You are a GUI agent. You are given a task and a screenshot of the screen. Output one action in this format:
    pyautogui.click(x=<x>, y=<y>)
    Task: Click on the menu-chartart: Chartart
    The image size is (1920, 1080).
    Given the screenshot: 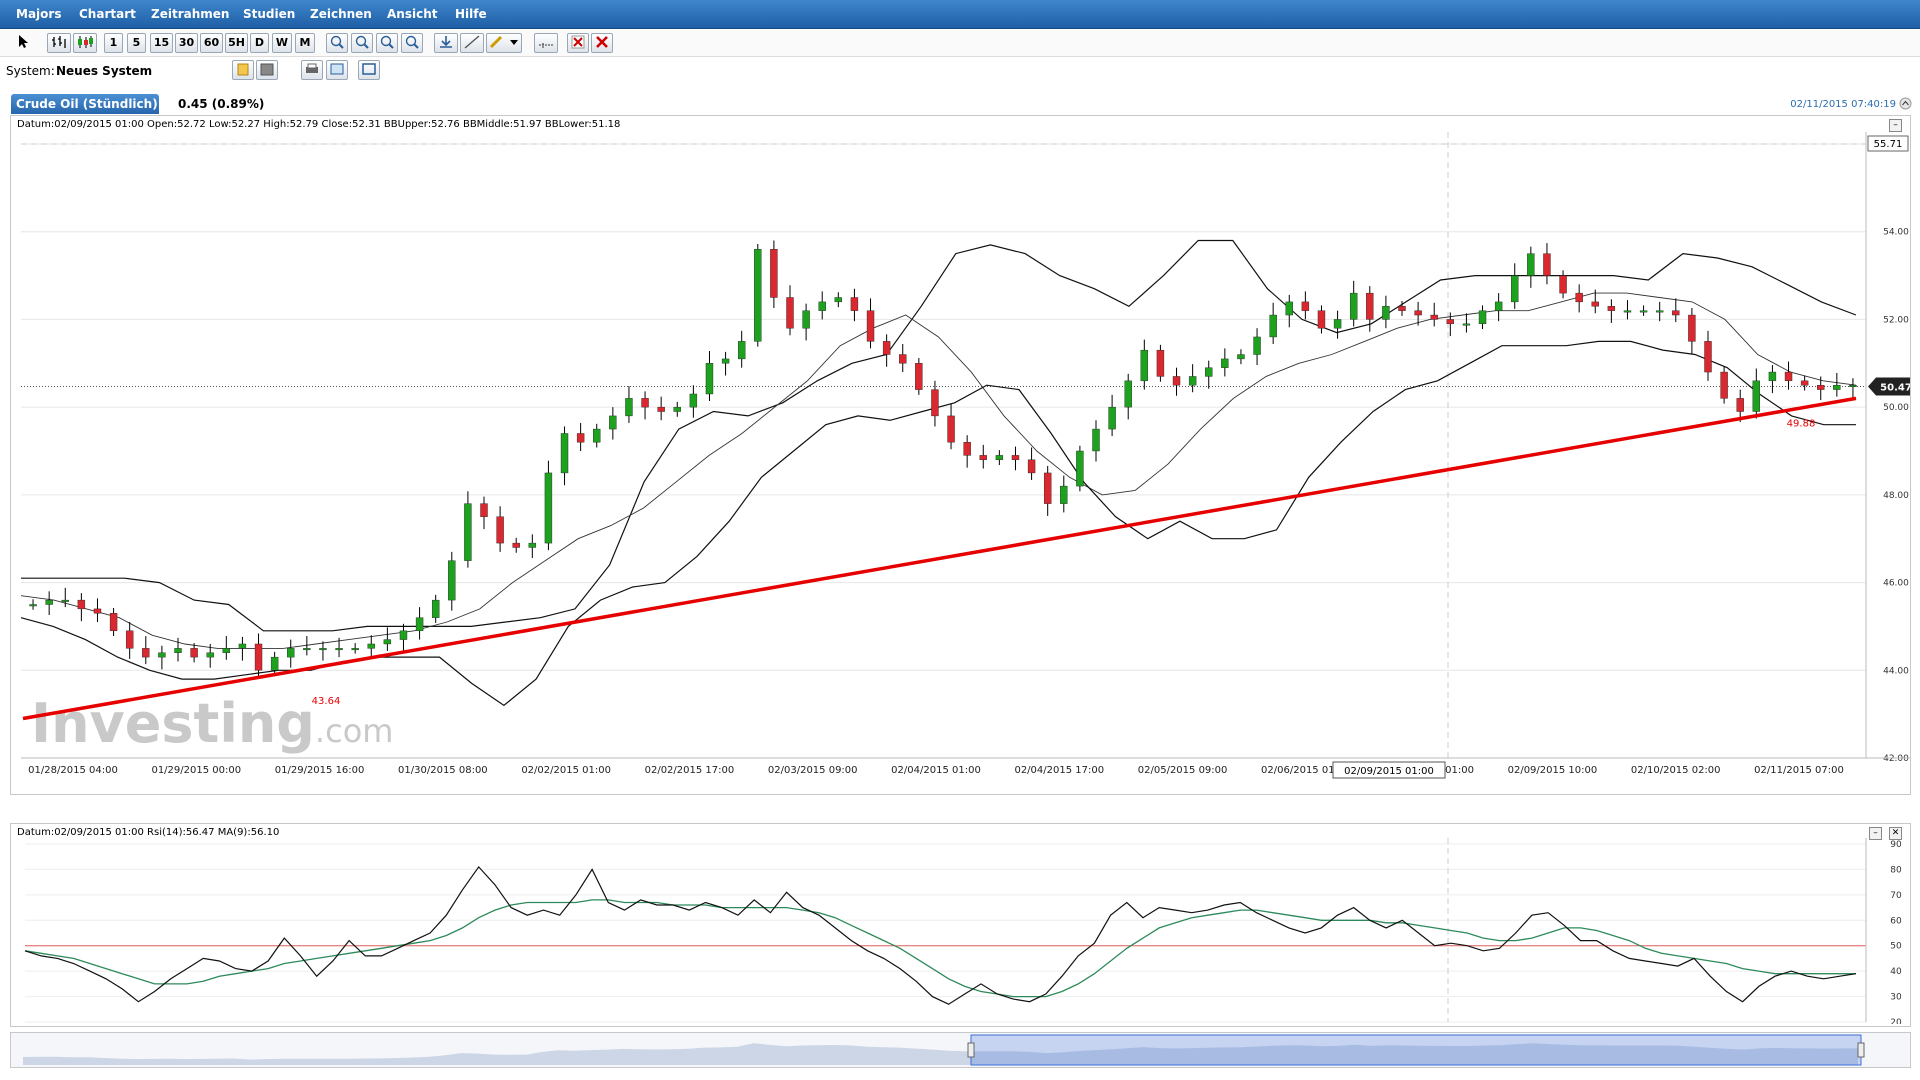 What is the action you would take?
    pyautogui.click(x=107, y=14)
    